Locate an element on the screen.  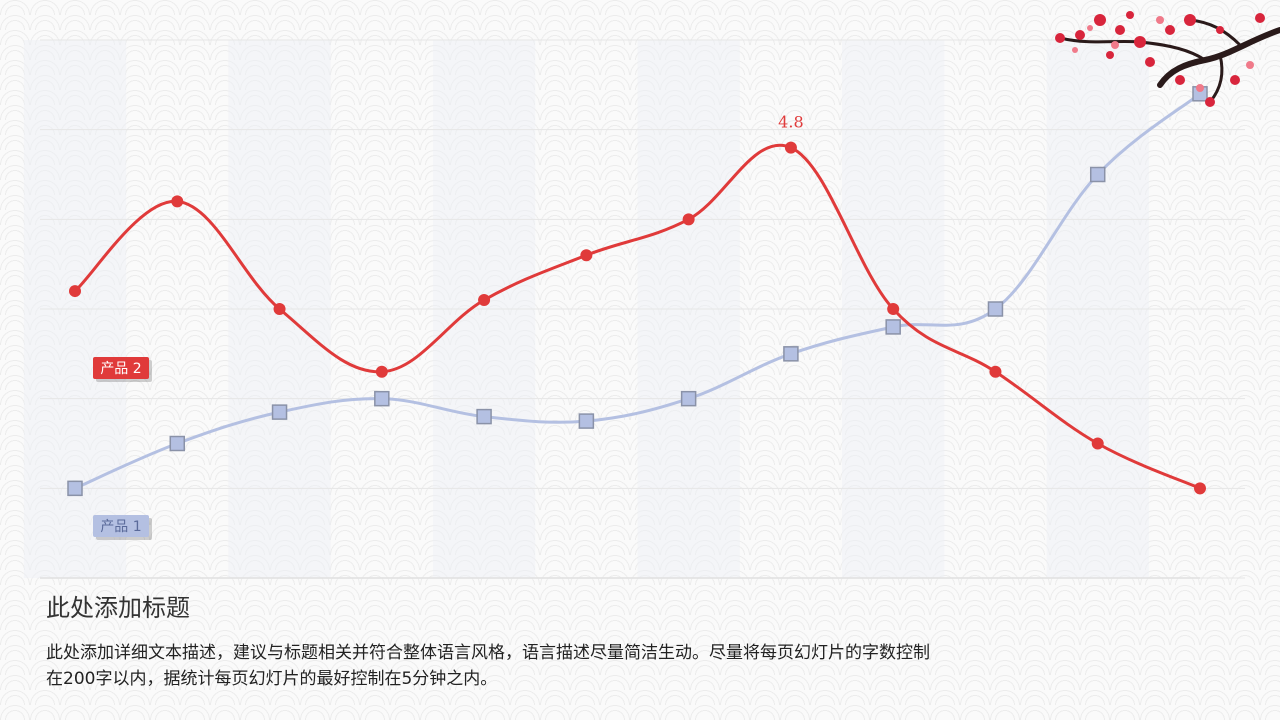
slide-title: 此处添加标题 is located at coordinates (118, 608).